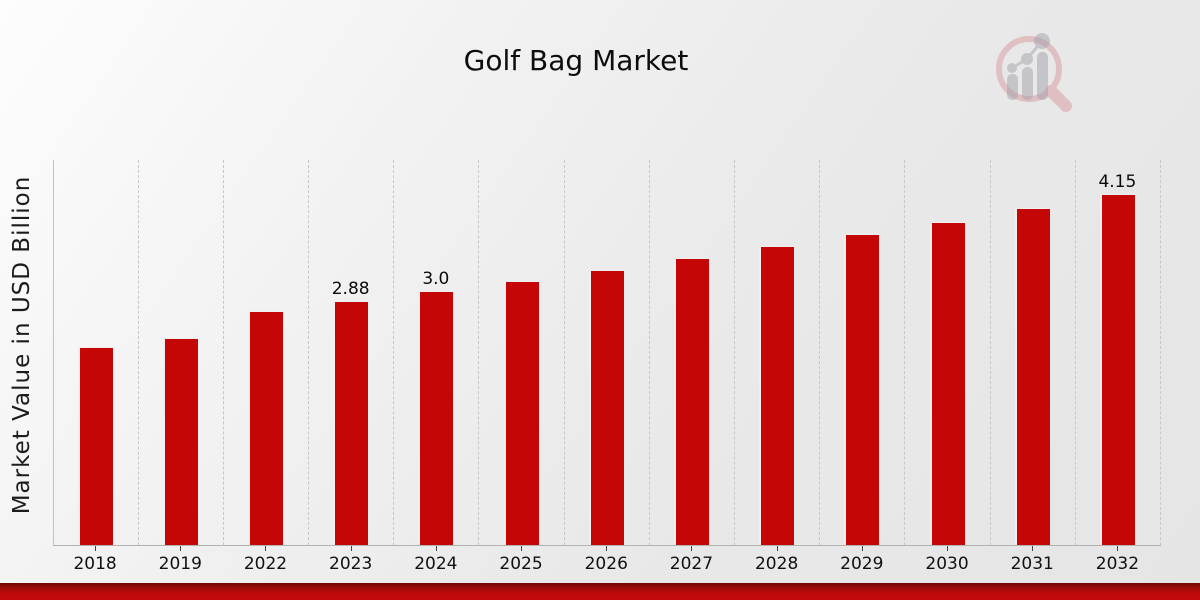  What do you see at coordinates (1117, 369) in the screenshot?
I see `bar-2032` at bounding box center [1117, 369].